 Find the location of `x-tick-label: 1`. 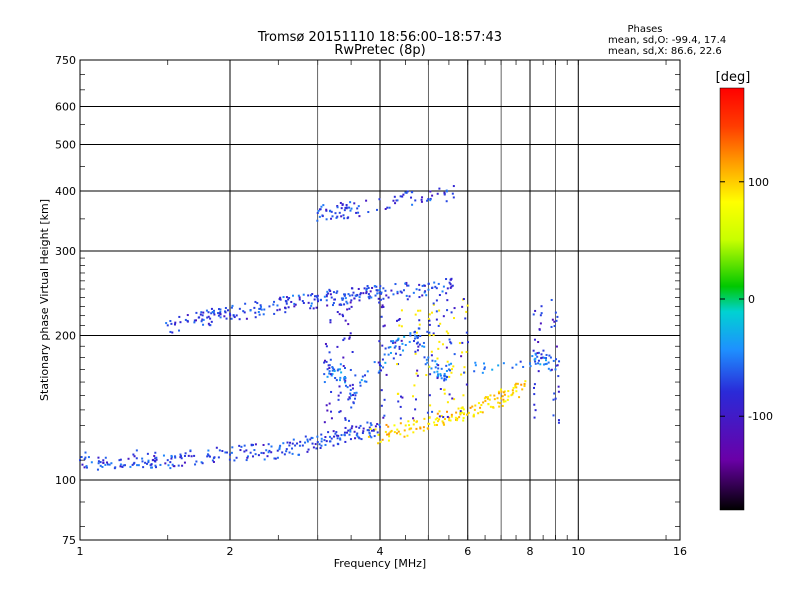

x-tick-label: 1 is located at coordinates (80, 551).